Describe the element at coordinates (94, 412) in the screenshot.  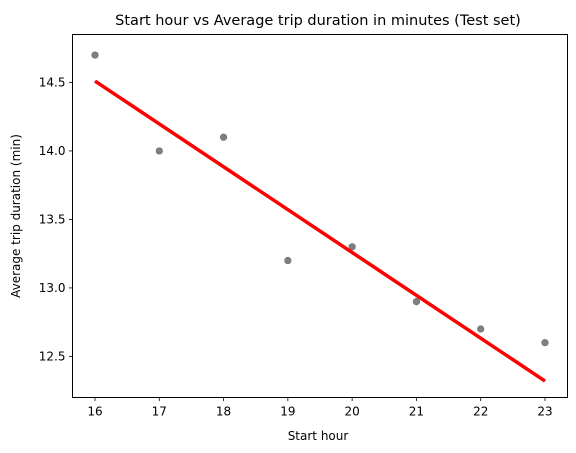
I see `x-tick-label: 16` at that location.